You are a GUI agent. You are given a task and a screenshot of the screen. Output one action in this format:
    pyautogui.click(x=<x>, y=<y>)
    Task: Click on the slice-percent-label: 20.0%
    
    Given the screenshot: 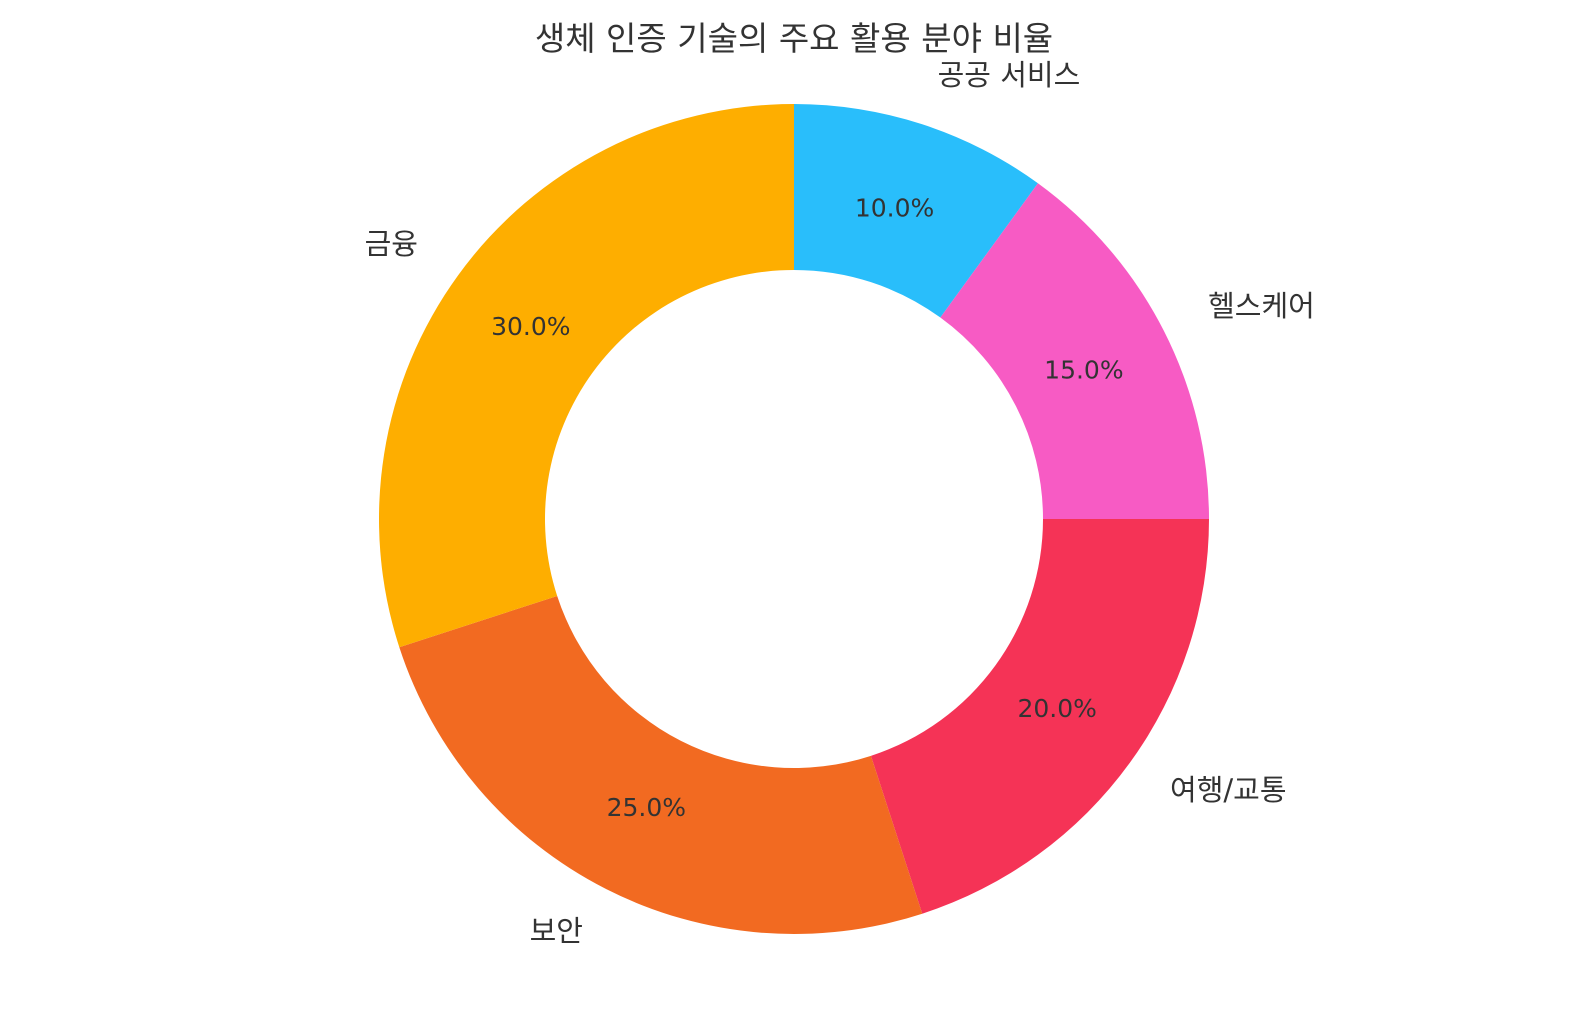 What is the action you would take?
    pyautogui.click(x=1057, y=708)
    